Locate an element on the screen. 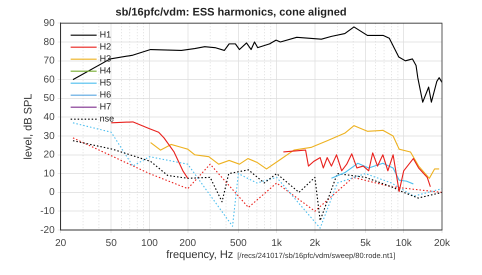 Image resolution: width=482 pixels, height=275 pixels. legend-label: H5 is located at coordinates (106, 83).